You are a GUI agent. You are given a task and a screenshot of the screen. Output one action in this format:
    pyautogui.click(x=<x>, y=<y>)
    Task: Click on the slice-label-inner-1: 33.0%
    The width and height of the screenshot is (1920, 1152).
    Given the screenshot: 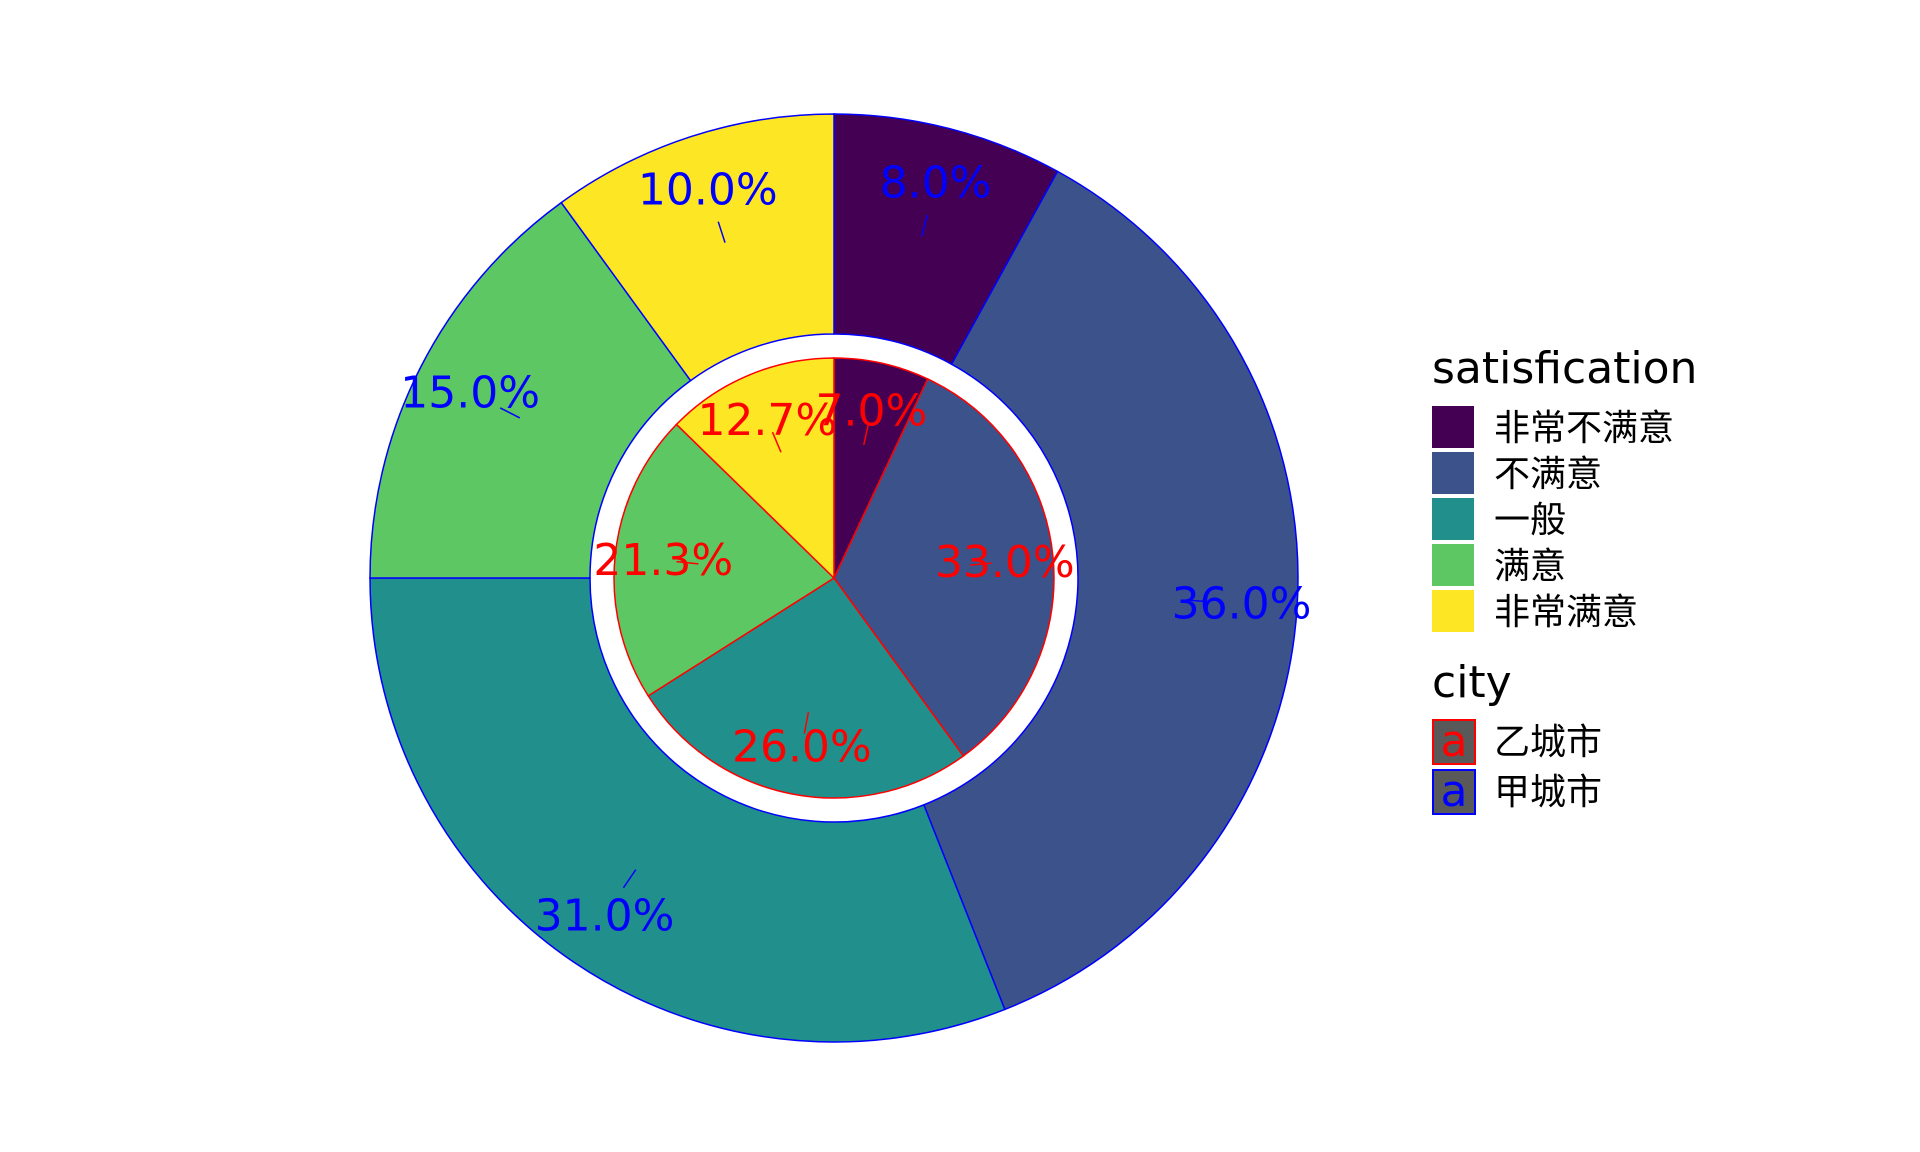 What is the action you would take?
    pyautogui.click(x=1005, y=562)
    